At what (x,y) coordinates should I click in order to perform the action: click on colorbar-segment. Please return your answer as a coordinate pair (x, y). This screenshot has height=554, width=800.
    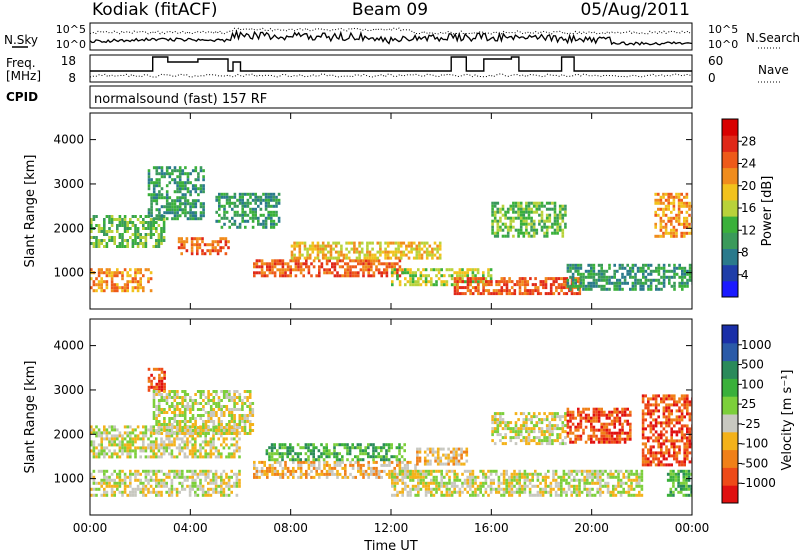
    Looking at the image, I should click on (730, 208).